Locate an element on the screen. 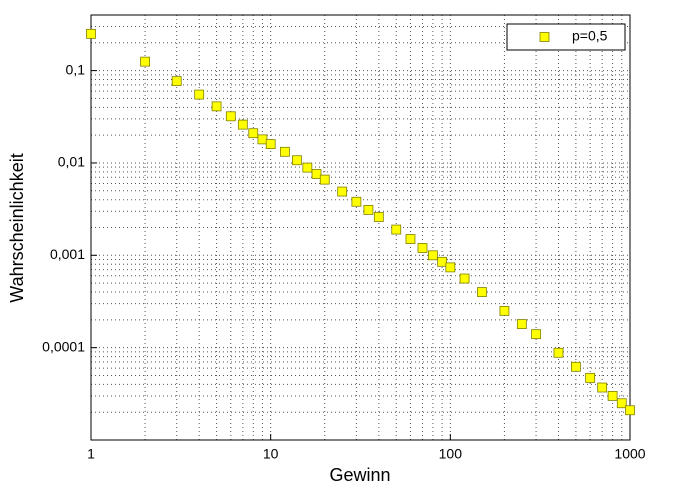  y-tick-label: 0,1 is located at coordinates (76, 69).